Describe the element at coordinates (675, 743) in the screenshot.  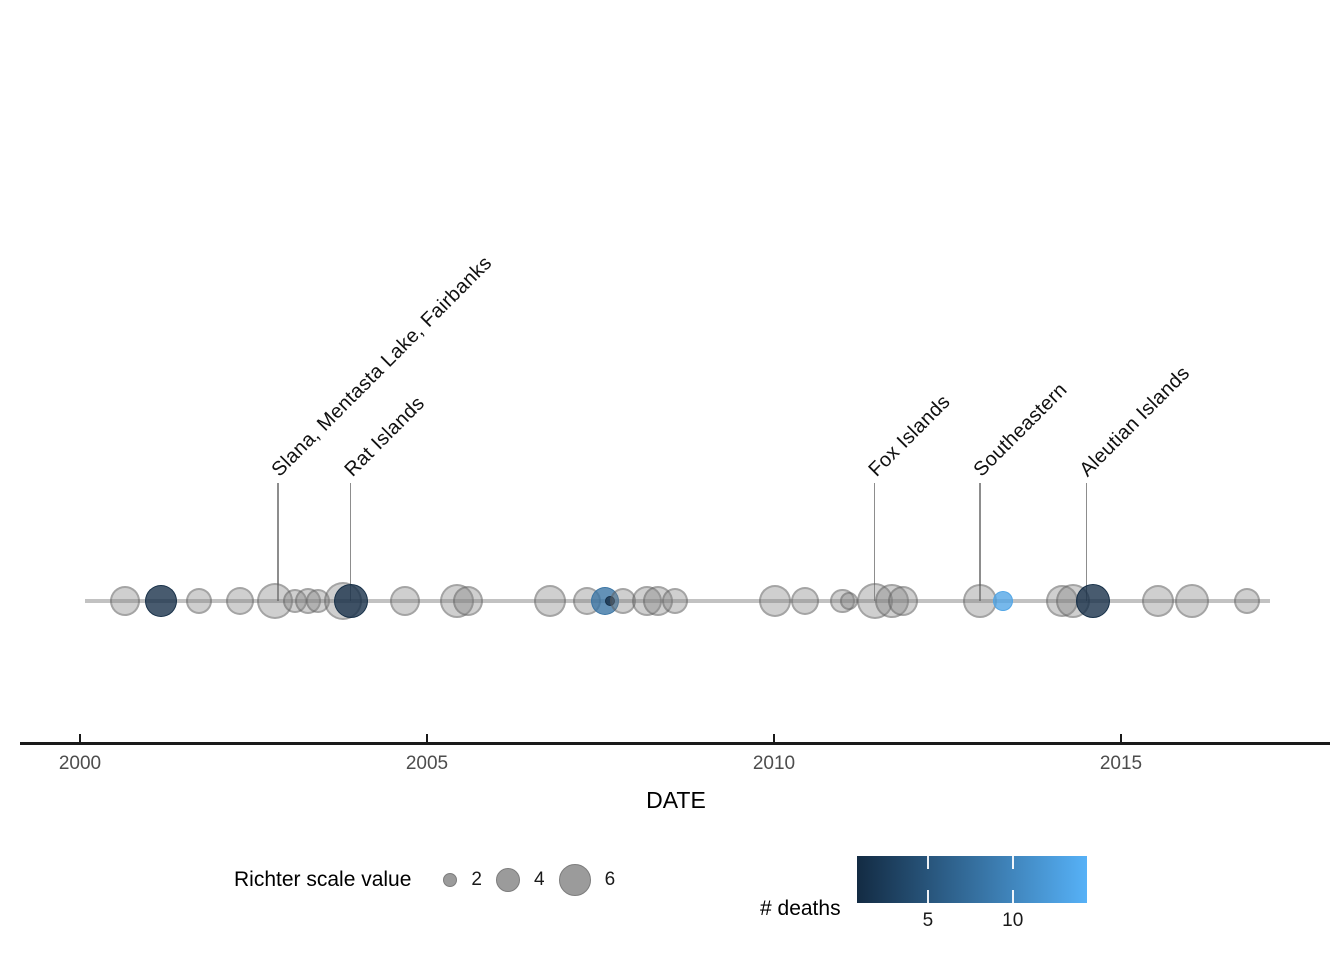
I see `x-axis-line` at that location.